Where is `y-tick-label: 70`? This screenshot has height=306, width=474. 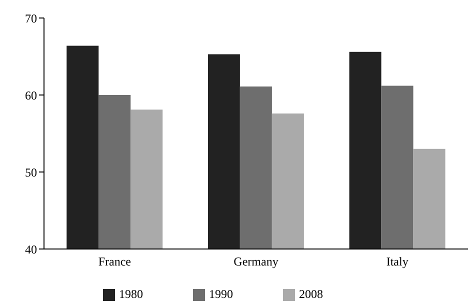
y-tick-label: 70 is located at coordinates (31, 18).